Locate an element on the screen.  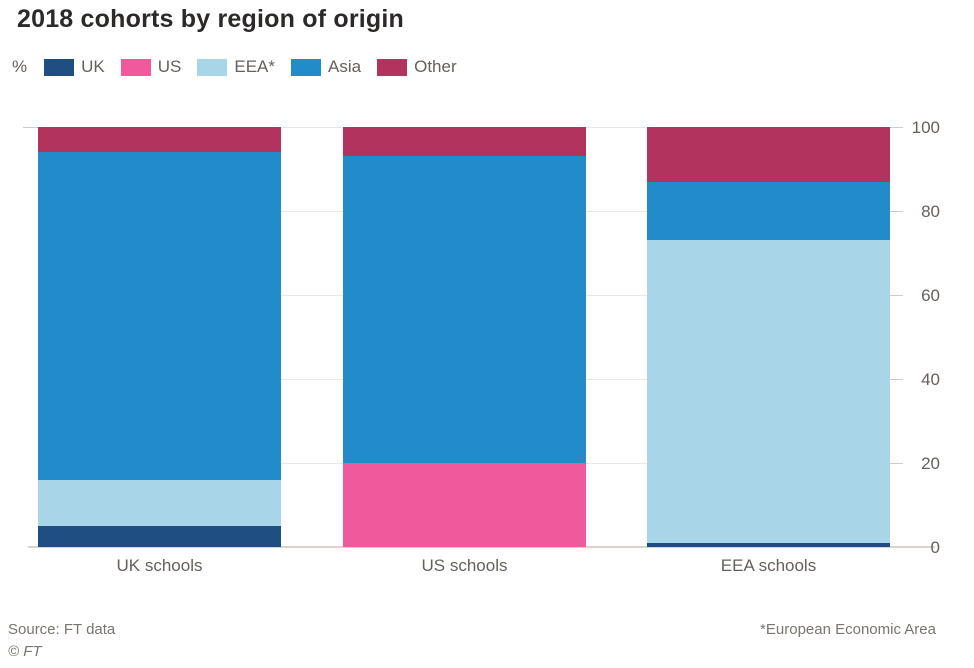
y-axis-tick-label: 80 is located at coordinates (930, 211).